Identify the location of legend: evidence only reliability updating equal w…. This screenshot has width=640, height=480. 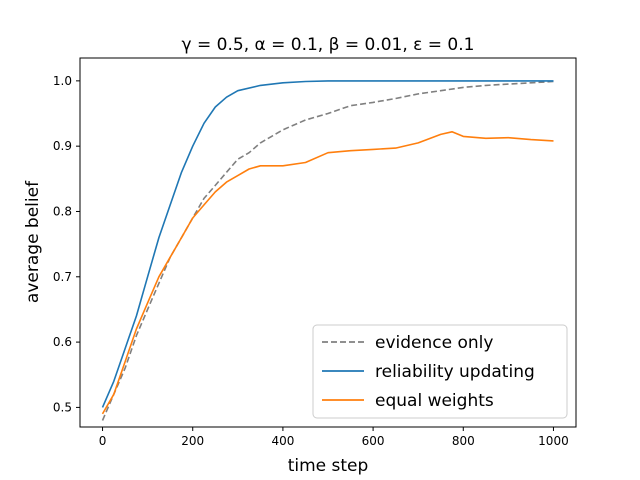
(440, 371).